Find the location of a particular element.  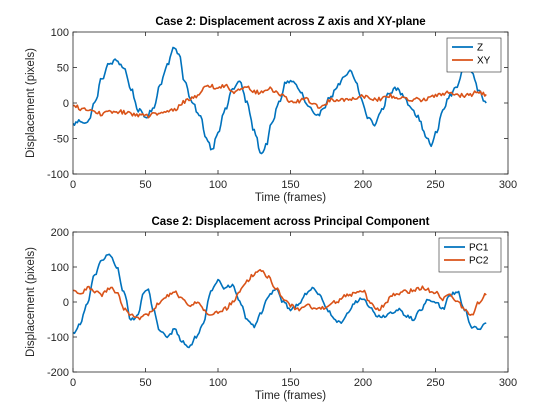

top-y-tick-label: 0 is located at coordinates (66, 104).